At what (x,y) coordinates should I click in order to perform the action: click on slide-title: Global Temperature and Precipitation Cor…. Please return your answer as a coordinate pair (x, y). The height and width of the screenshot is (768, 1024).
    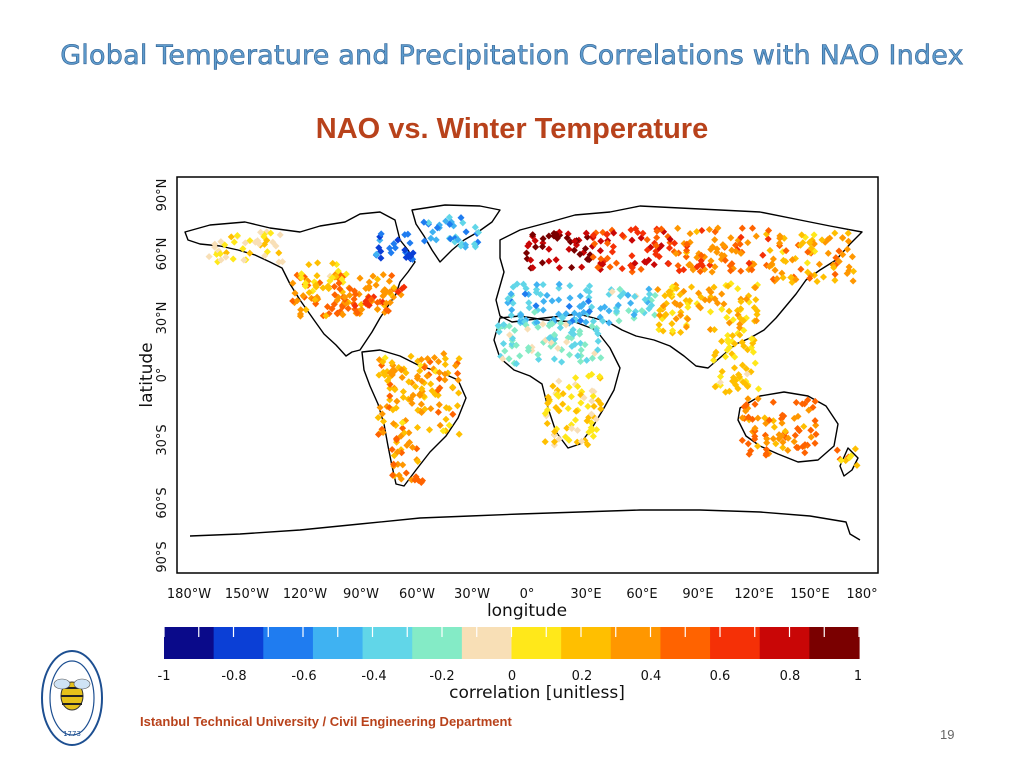
    Looking at the image, I should click on (512, 56).